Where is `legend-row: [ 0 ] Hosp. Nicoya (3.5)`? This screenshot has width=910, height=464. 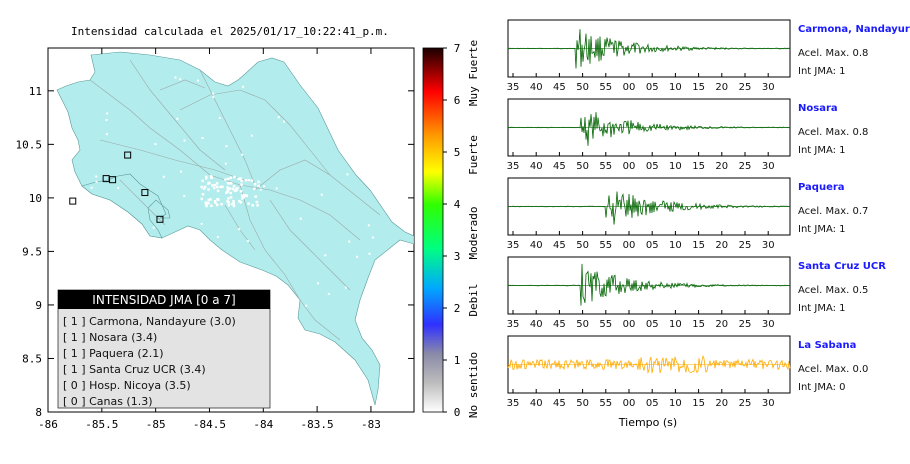 legend-row: [ 0 ] Hosp. Nicoya (3.5) is located at coordinates (127, 385).